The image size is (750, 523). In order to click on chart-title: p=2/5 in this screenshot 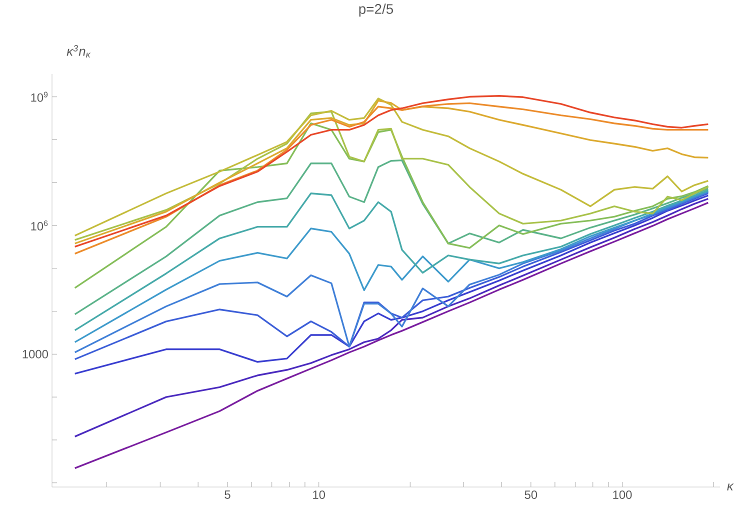, I will do `click(376, 10)`.